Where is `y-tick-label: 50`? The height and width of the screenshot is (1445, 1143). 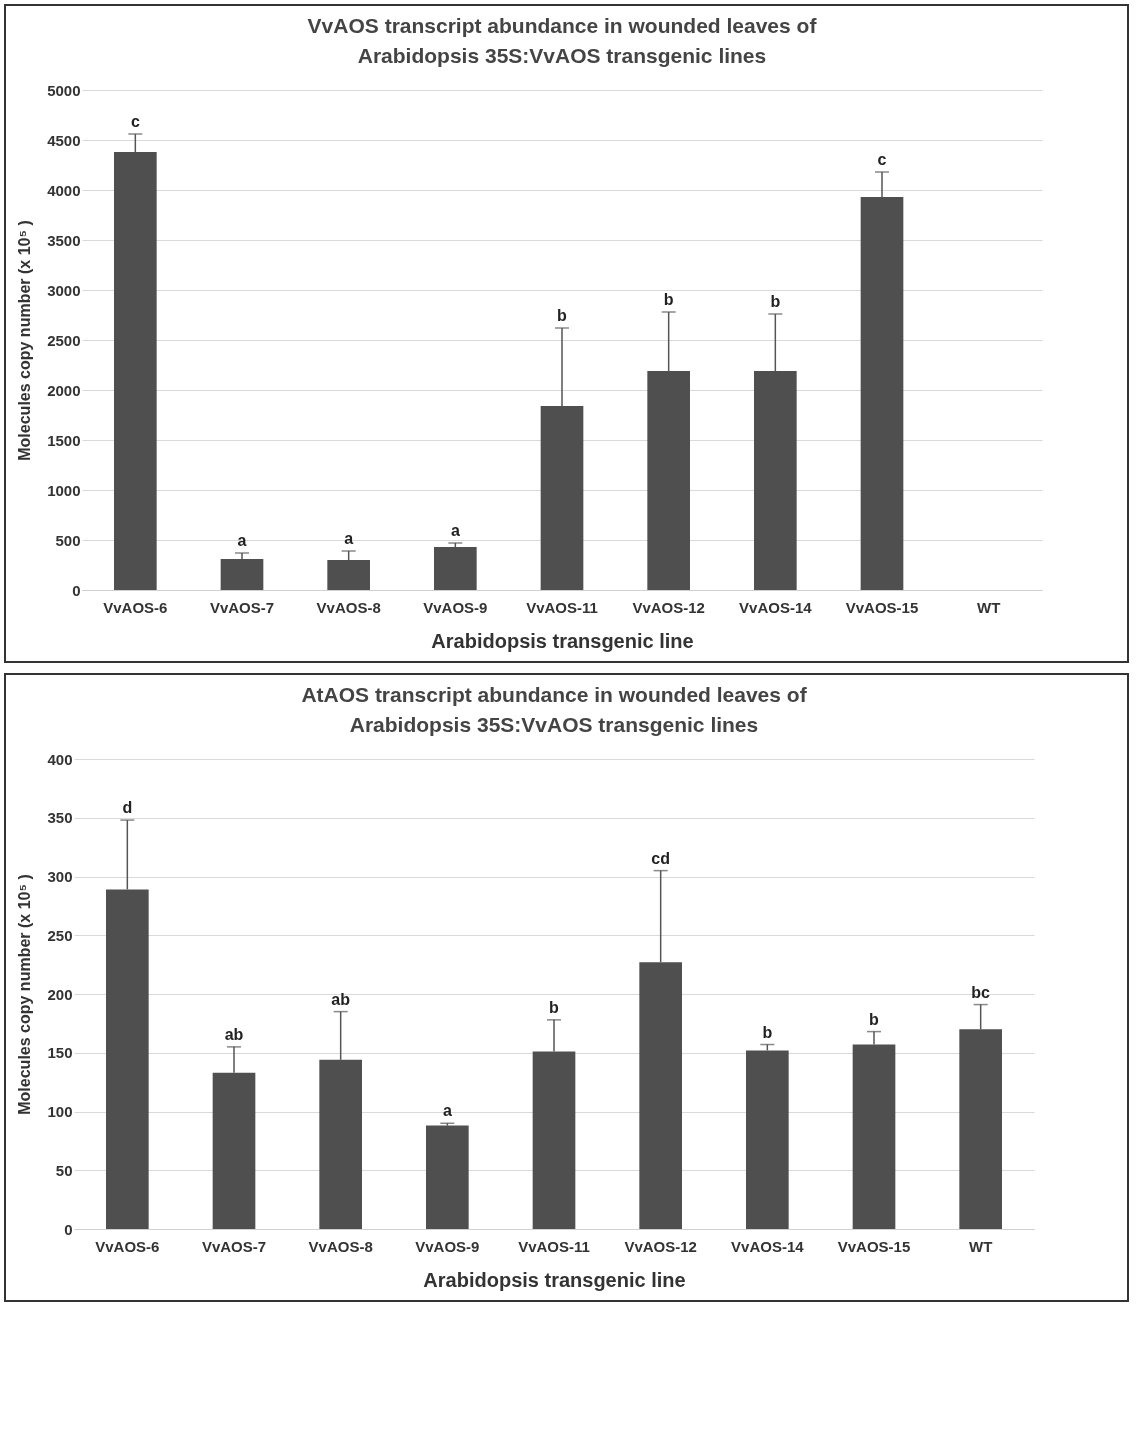 y-tick-label: 50 is located at coordinates (64, 1170).